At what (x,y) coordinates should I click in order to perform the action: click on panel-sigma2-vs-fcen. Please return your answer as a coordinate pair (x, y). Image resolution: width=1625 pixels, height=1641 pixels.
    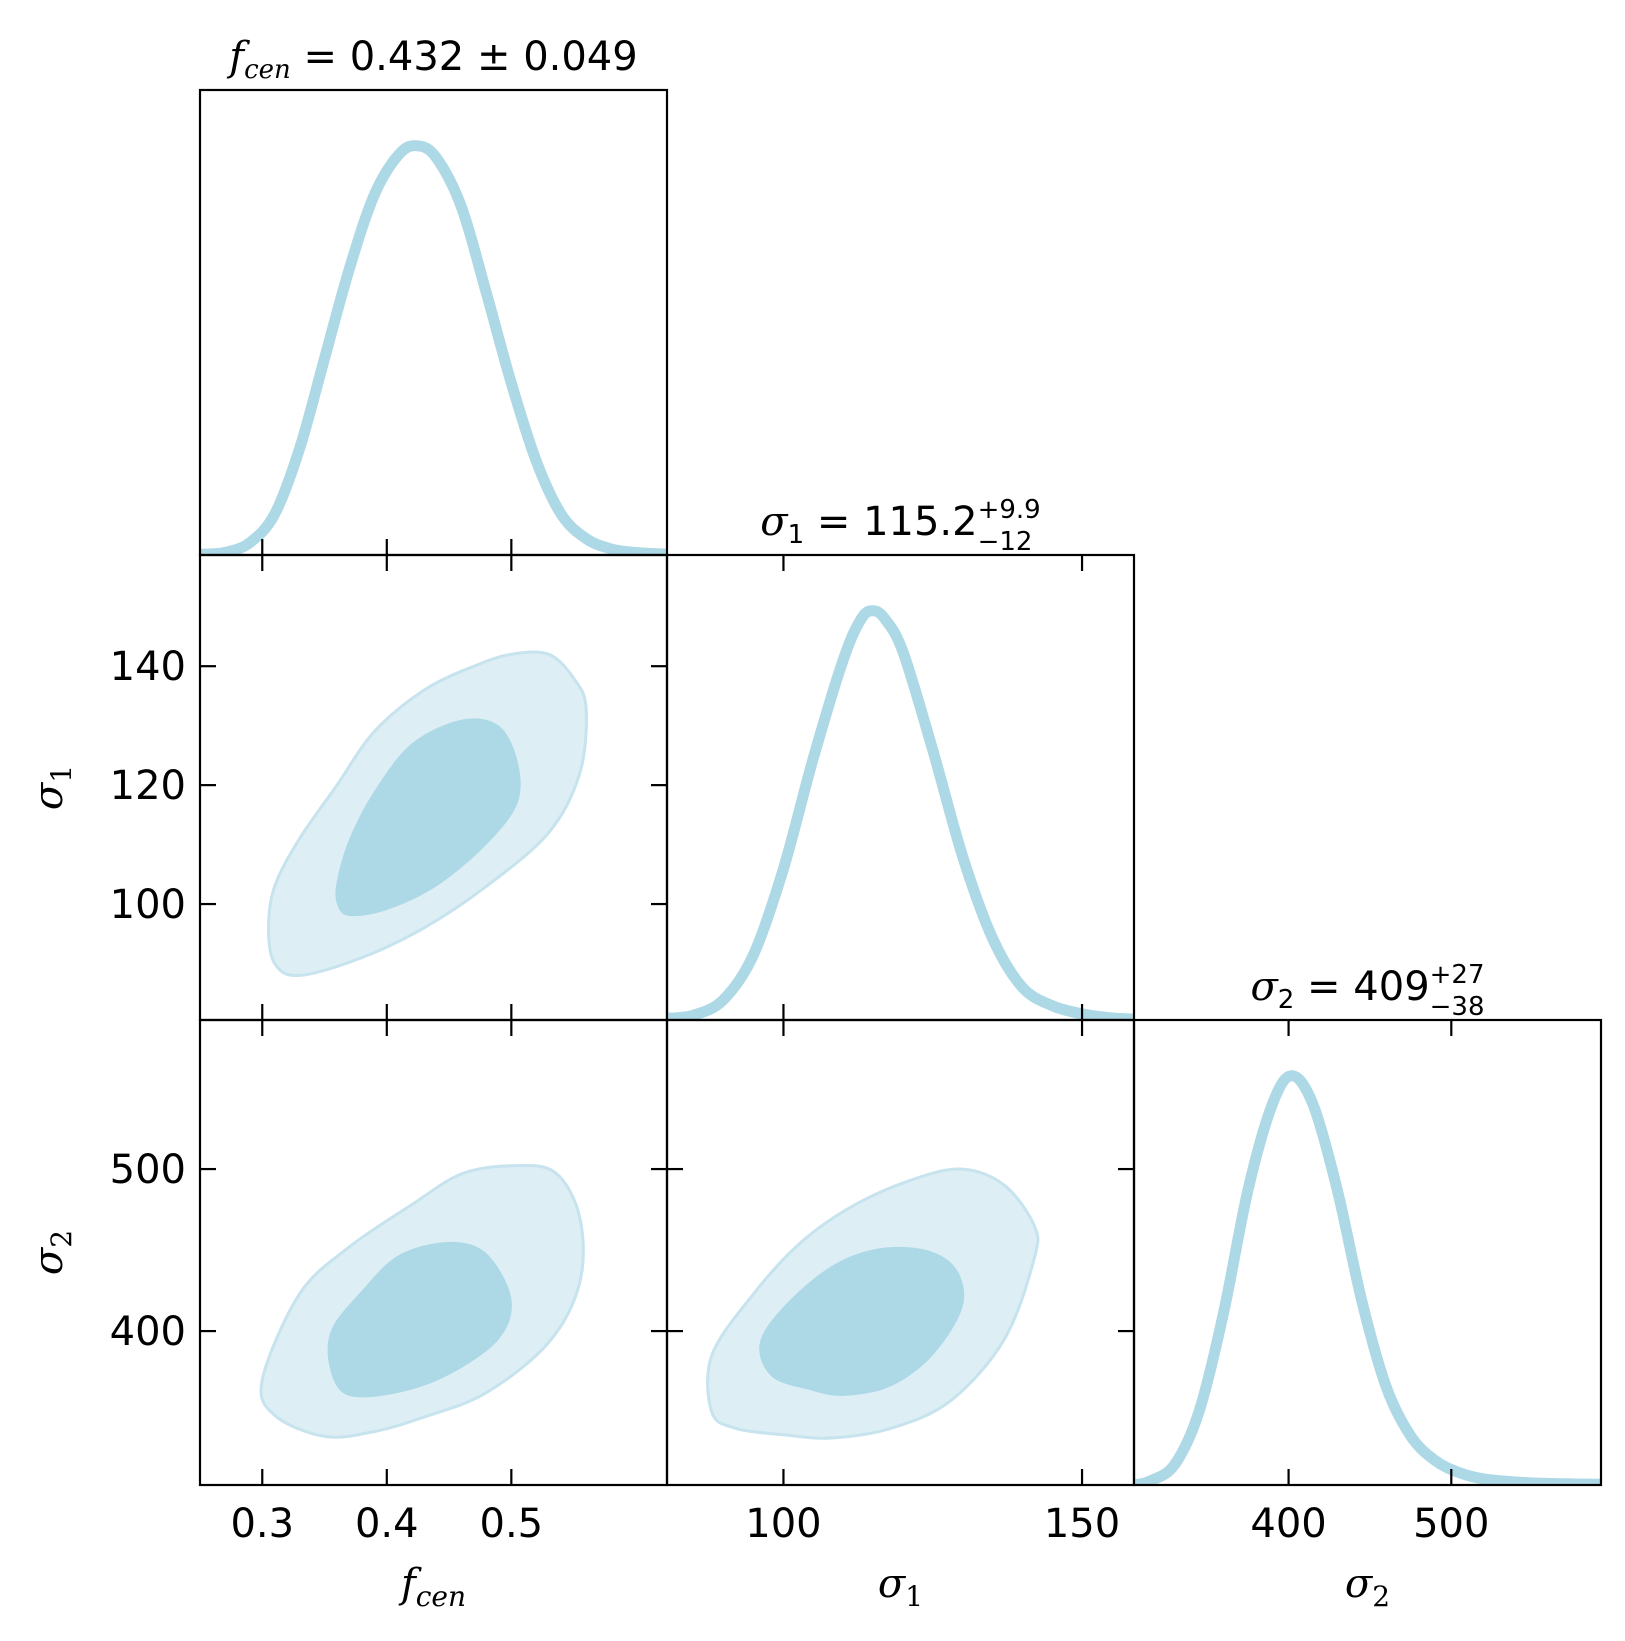
    Looking at the image, I should click on (433, 1252).